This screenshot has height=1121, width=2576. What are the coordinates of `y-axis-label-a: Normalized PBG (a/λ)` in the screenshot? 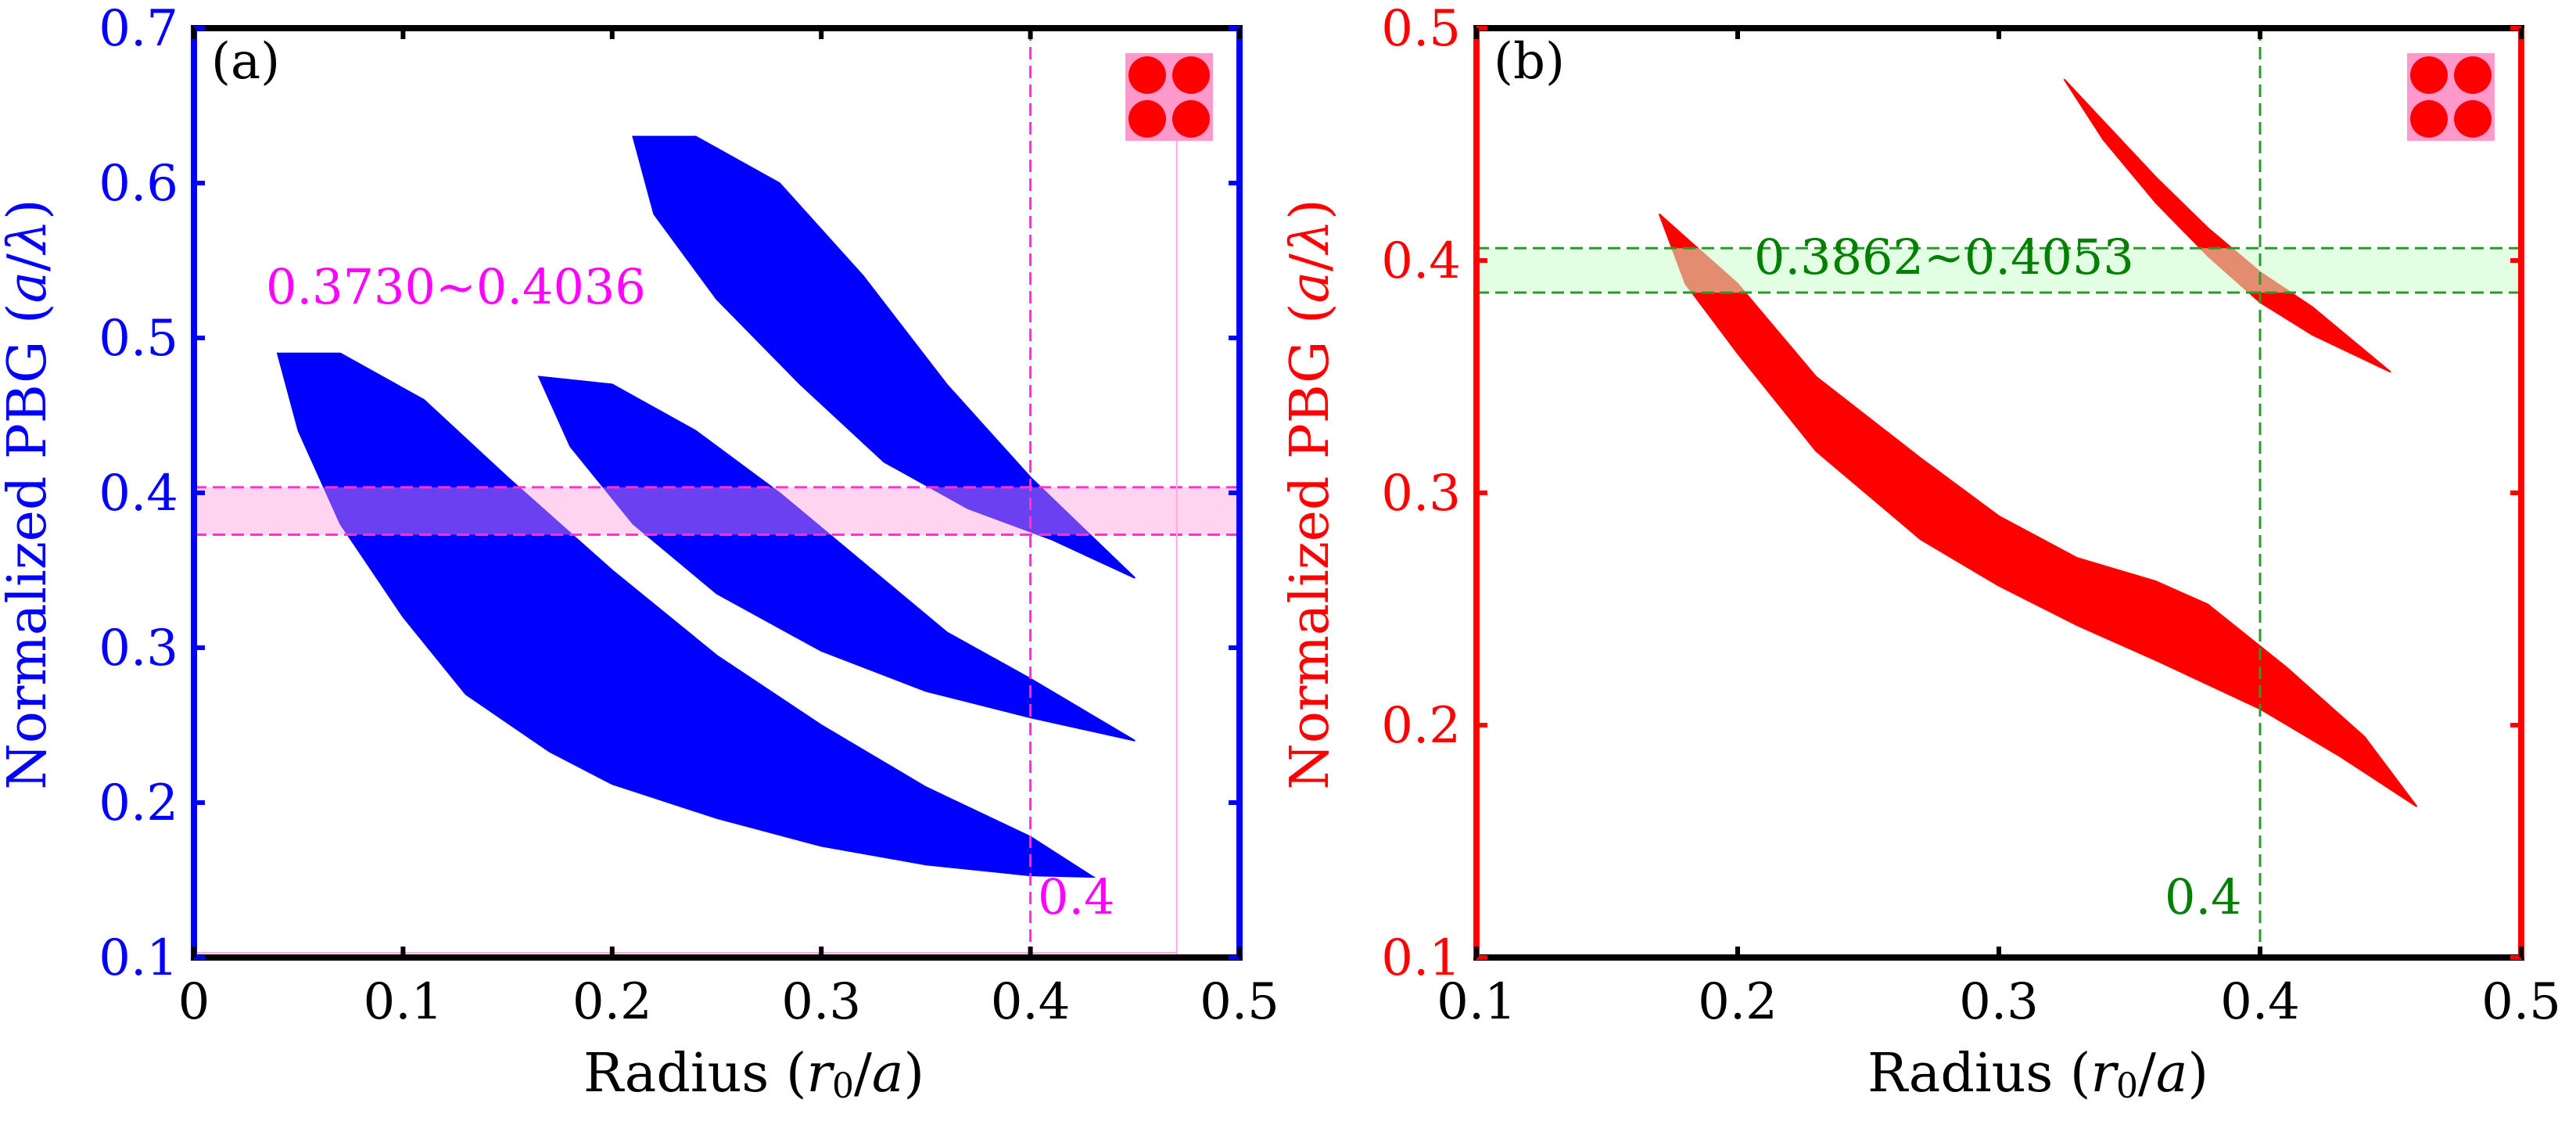 It's located at (29, 494).